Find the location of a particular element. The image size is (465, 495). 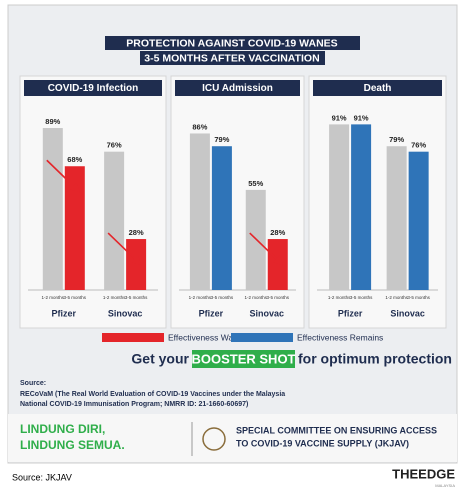

booster-highlight: BOOSTER SHOT is located at coordinates (243, 358).